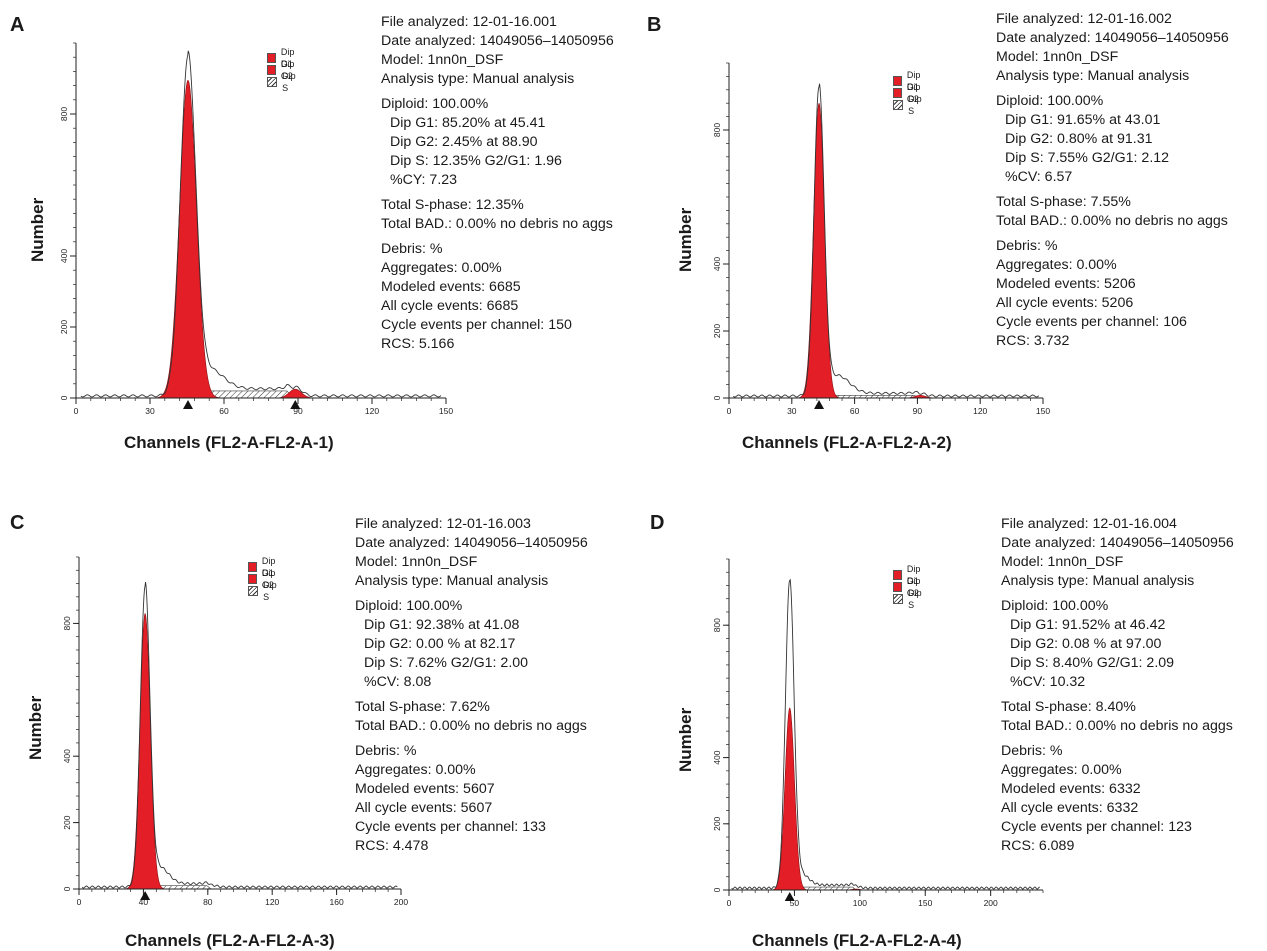  I want to click on g1-peak, so click(188, 239).